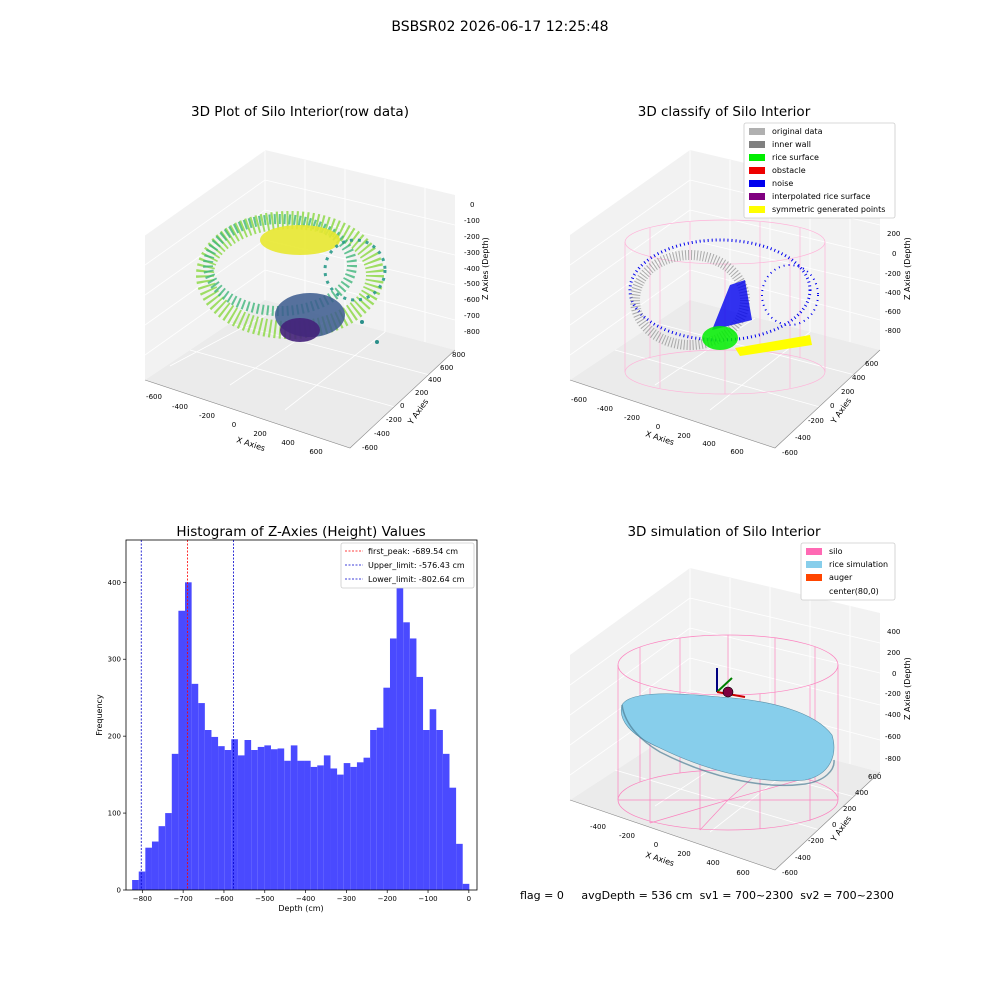  Describe the element at coordinates (893, 234) in the screenshot. I see `classify-ztick: 200` at that location.